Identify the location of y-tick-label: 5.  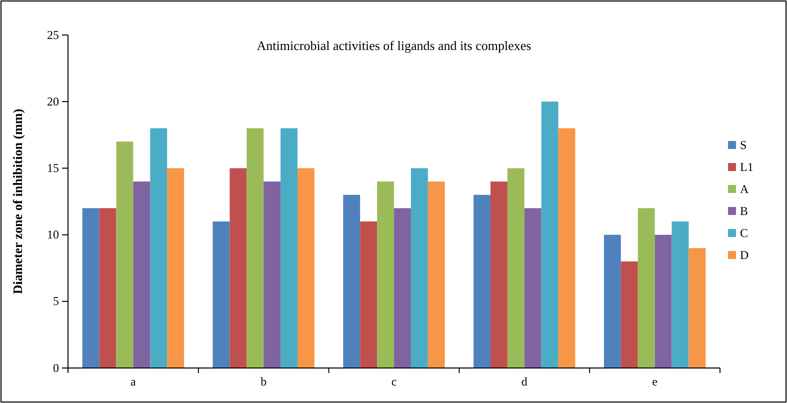
(56, 301).